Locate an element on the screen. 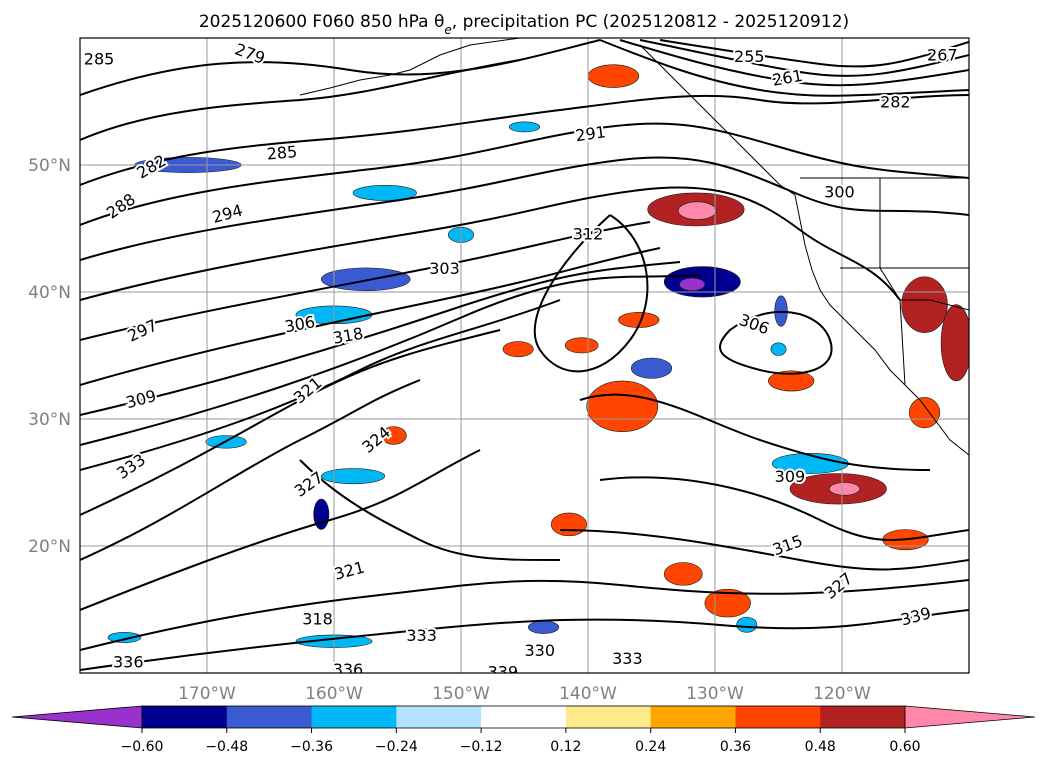  latitude-ticks: 50°N 40°N 30°N 20°N is located at coordinates (49, 356).